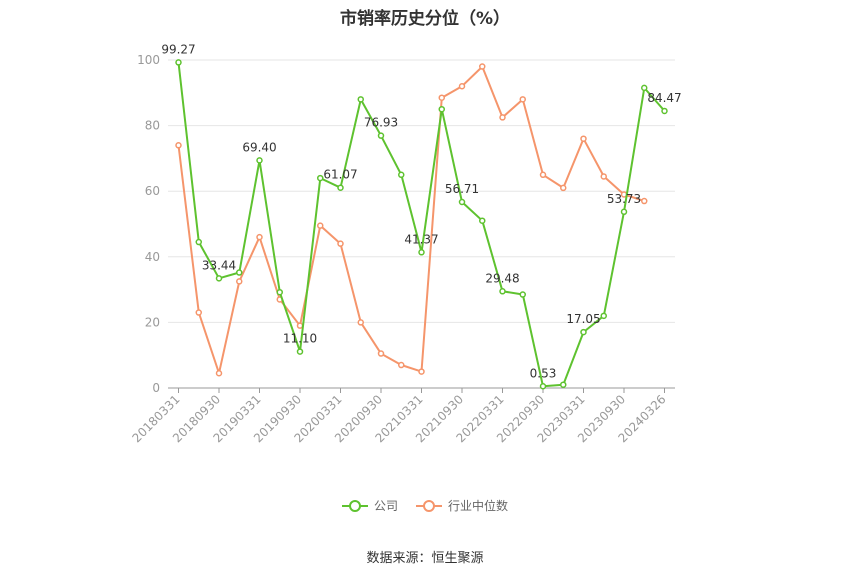 This screenshot has height=574, width=850. I want to click on y-tick-label-4: 80, so click(152, 126).